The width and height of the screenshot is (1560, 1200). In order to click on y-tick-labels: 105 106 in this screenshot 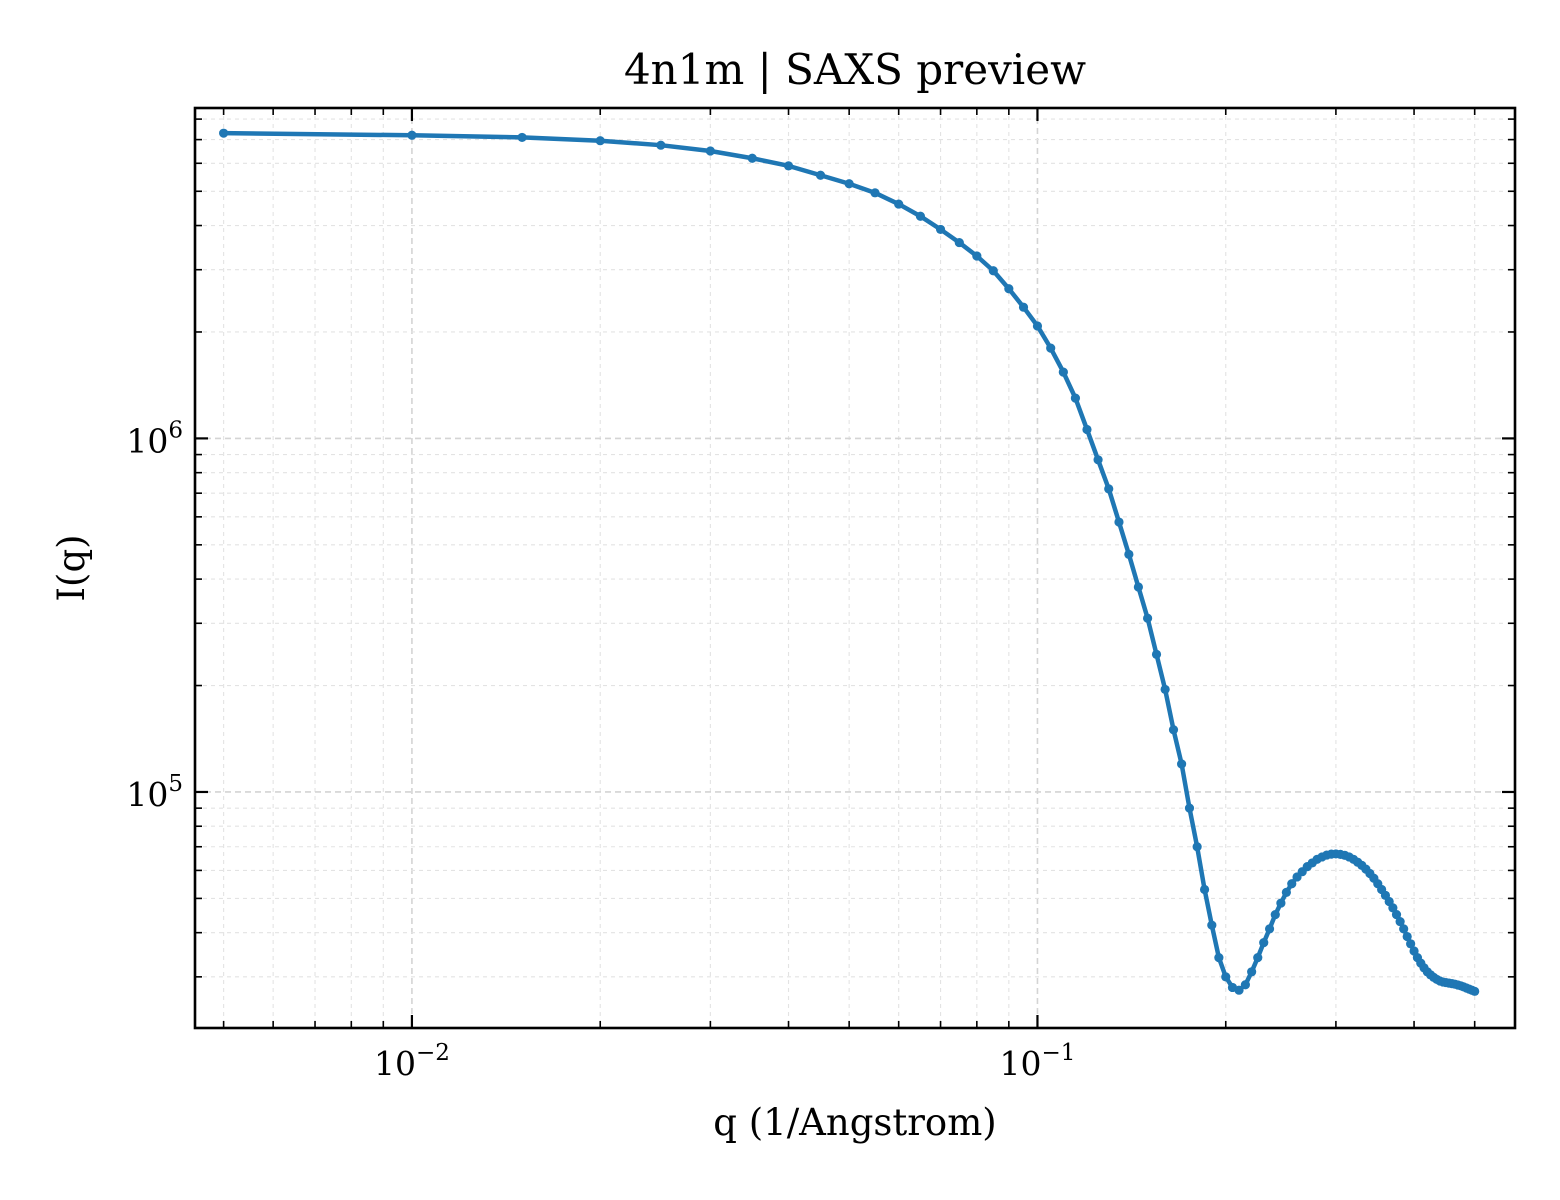, I will do `click(154, 615)`.